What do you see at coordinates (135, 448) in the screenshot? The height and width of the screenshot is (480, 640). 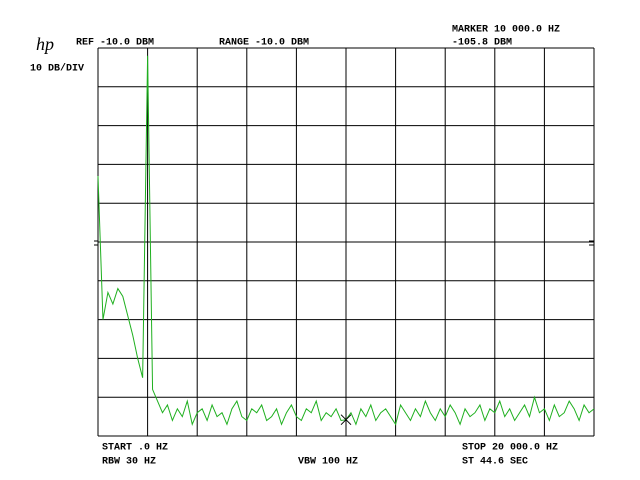 I see `start-label: START .0 HZ` at bounding box center [135, 448].